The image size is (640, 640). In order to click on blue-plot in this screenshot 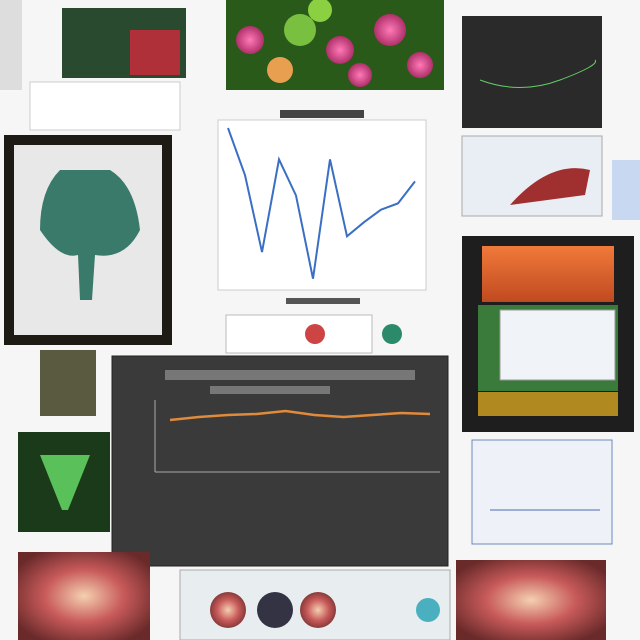, I will do `click(542, 492)`.